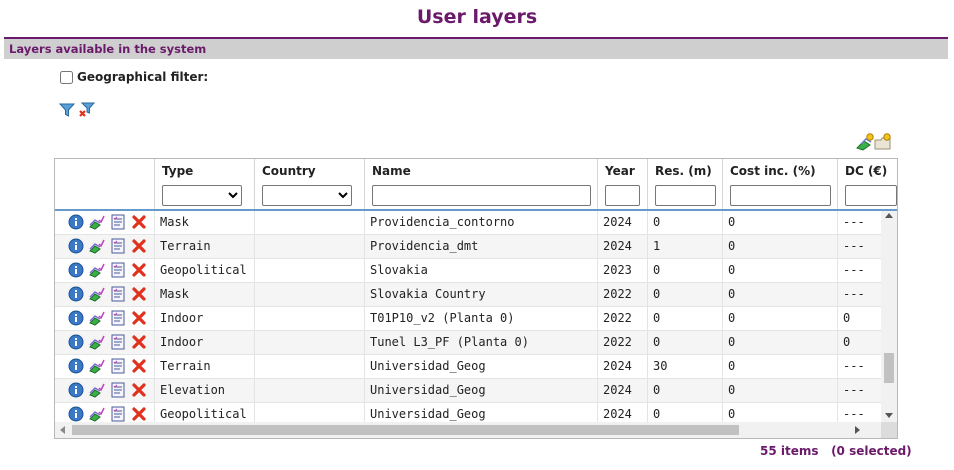 This screenshot has height=470, width=954. I want to click on column-country: Country, so click(310, 184).